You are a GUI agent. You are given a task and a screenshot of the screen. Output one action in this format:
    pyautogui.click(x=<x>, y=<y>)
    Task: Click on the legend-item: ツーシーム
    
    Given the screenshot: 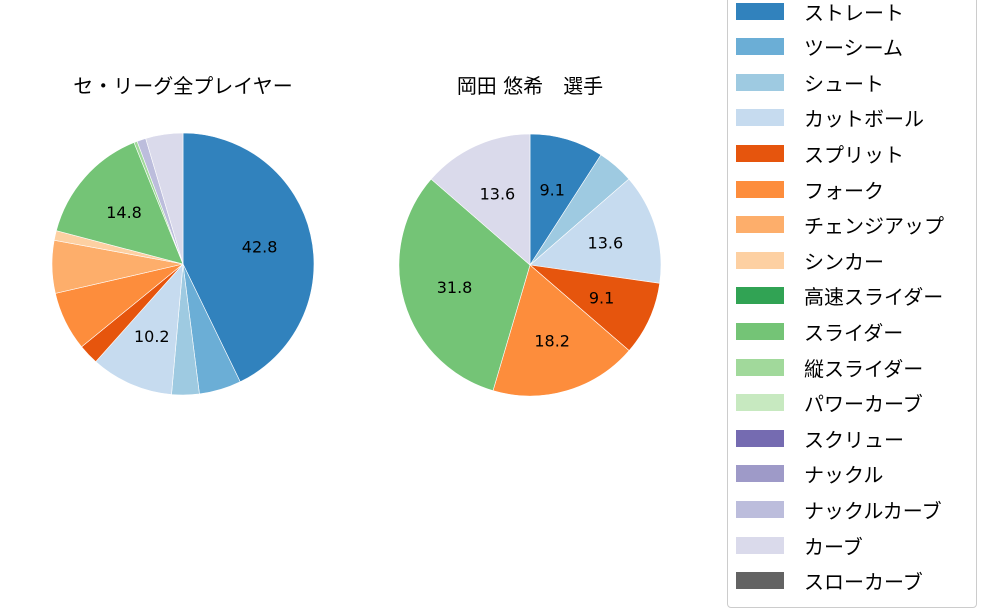 What is the action you would take?
    pyautogui.click(x=819, y=48)
    